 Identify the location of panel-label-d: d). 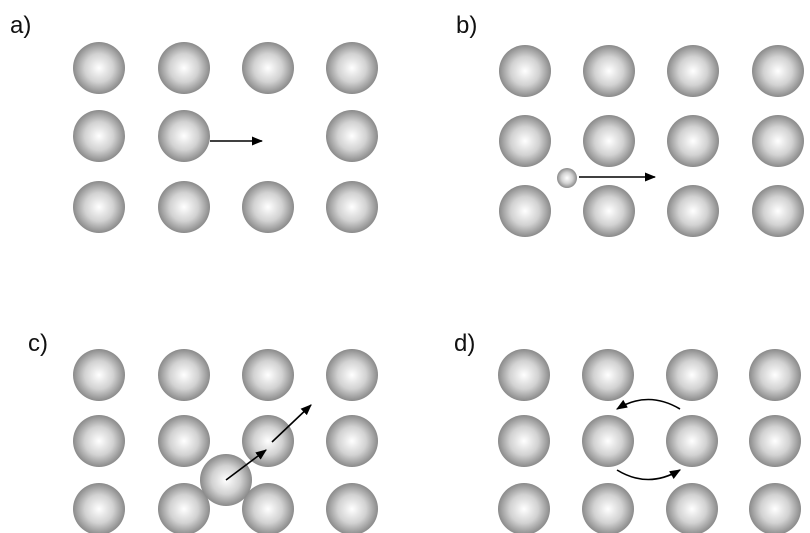
(465, 343).